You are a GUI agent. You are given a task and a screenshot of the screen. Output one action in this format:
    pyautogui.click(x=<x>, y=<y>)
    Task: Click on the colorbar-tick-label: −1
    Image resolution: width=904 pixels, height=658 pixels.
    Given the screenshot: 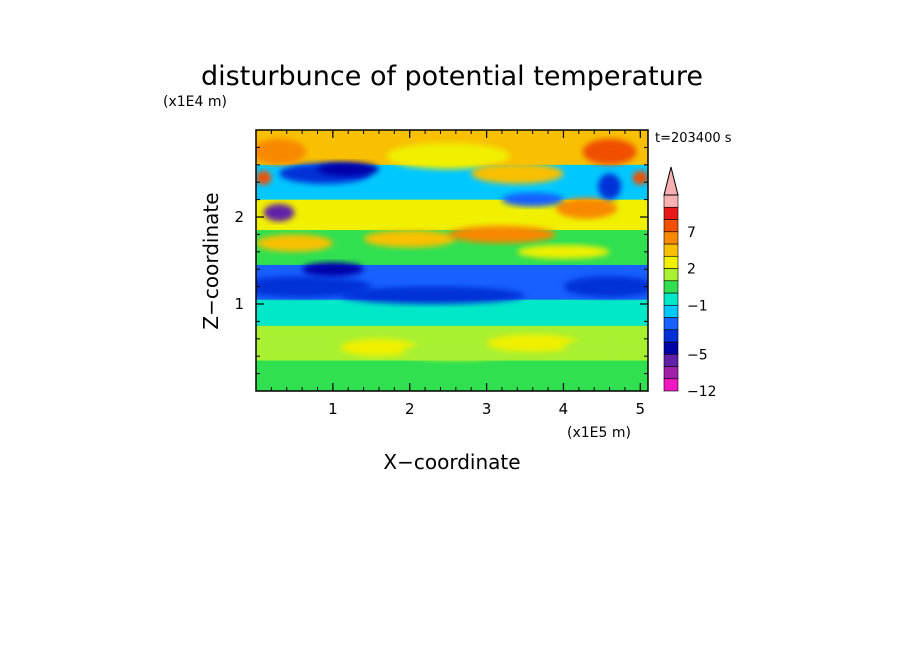 What is the action you would take?
    pyautogui.click(x=697, y=306)
    